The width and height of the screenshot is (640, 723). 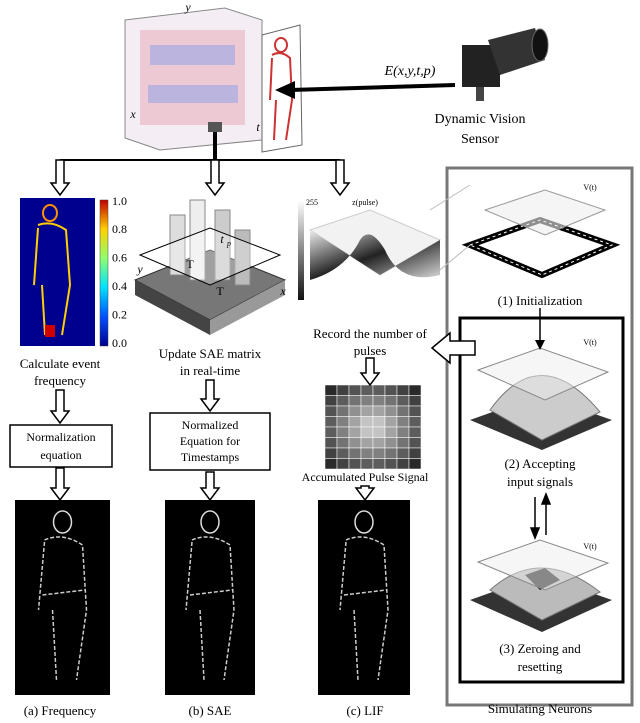 I want to click on step-label: pulses, so click(x=370, y=350).